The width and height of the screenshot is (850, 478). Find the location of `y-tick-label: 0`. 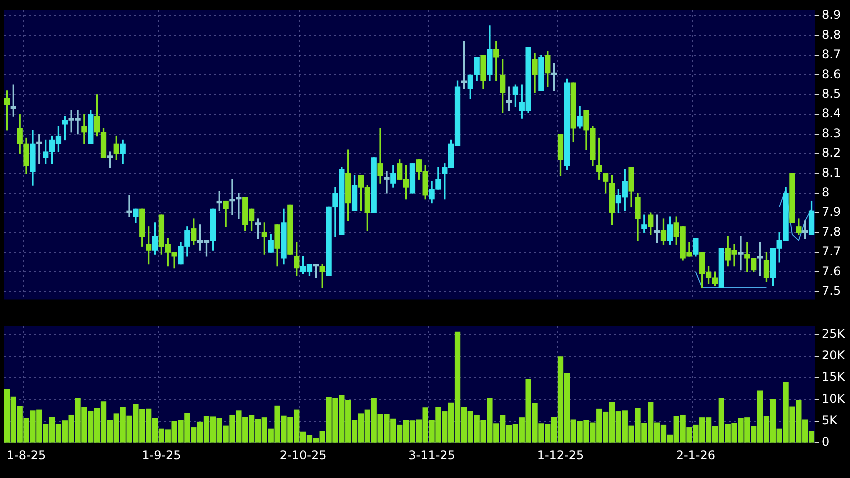

y-tick-label: 0 is located at coordinates (826, 442).